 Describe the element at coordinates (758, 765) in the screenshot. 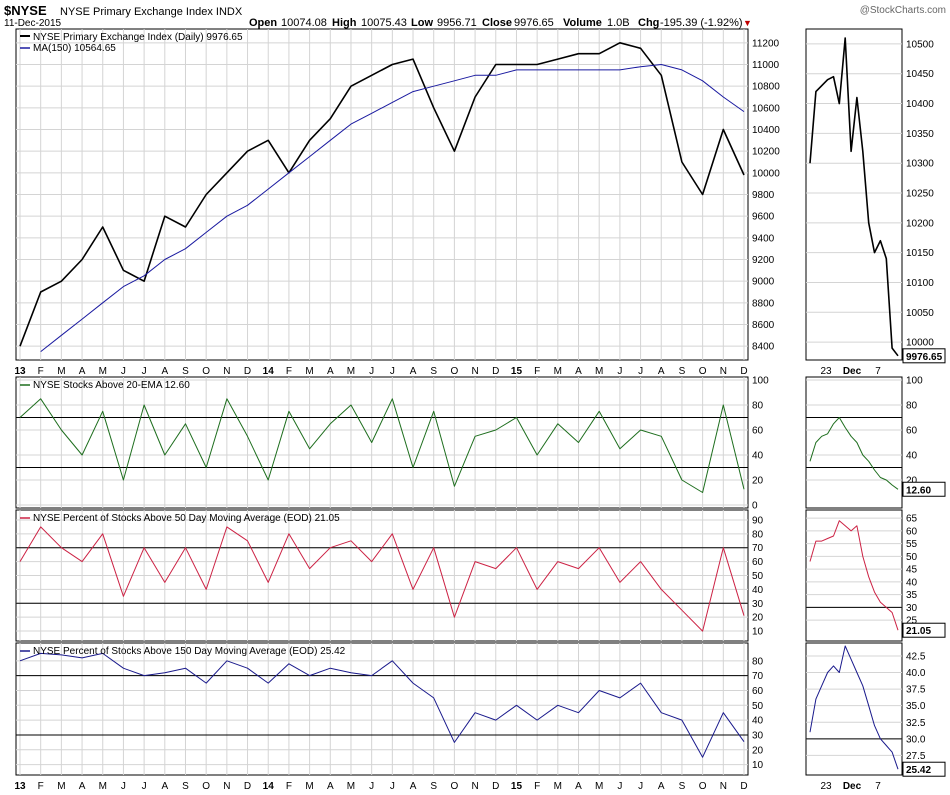

I see `y-tick-label: 10` at that location.